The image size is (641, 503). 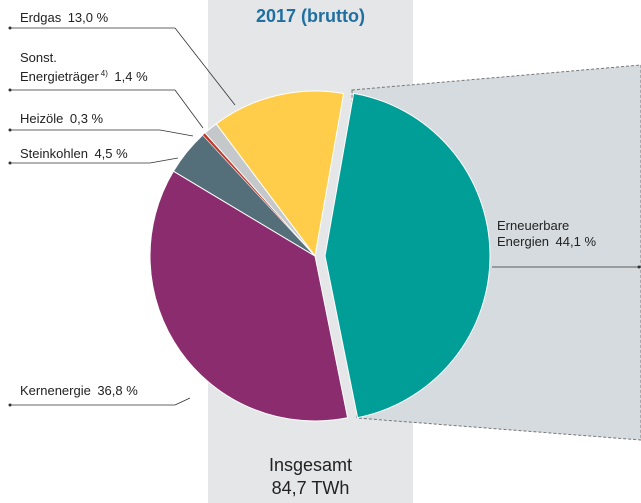 I want to click on slice-label: Sonst. Energieträger 4) 1,4 %, so click(x=84, y=67).